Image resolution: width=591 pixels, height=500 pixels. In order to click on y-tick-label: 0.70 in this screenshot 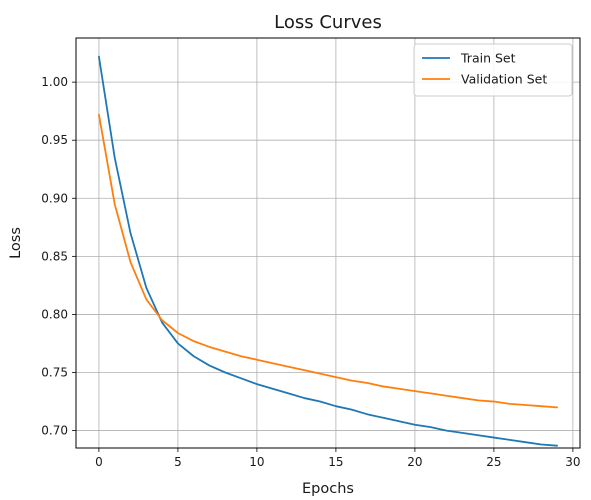, I will do `click(54, 431)`.